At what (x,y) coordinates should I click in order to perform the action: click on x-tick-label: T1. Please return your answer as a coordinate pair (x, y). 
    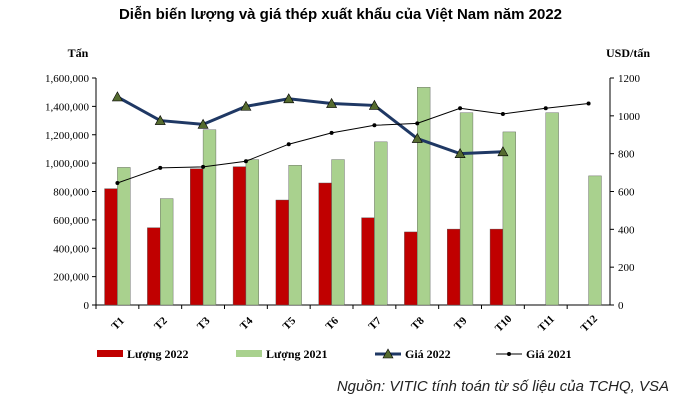
    Looking at the image, I should click on (118, 324).